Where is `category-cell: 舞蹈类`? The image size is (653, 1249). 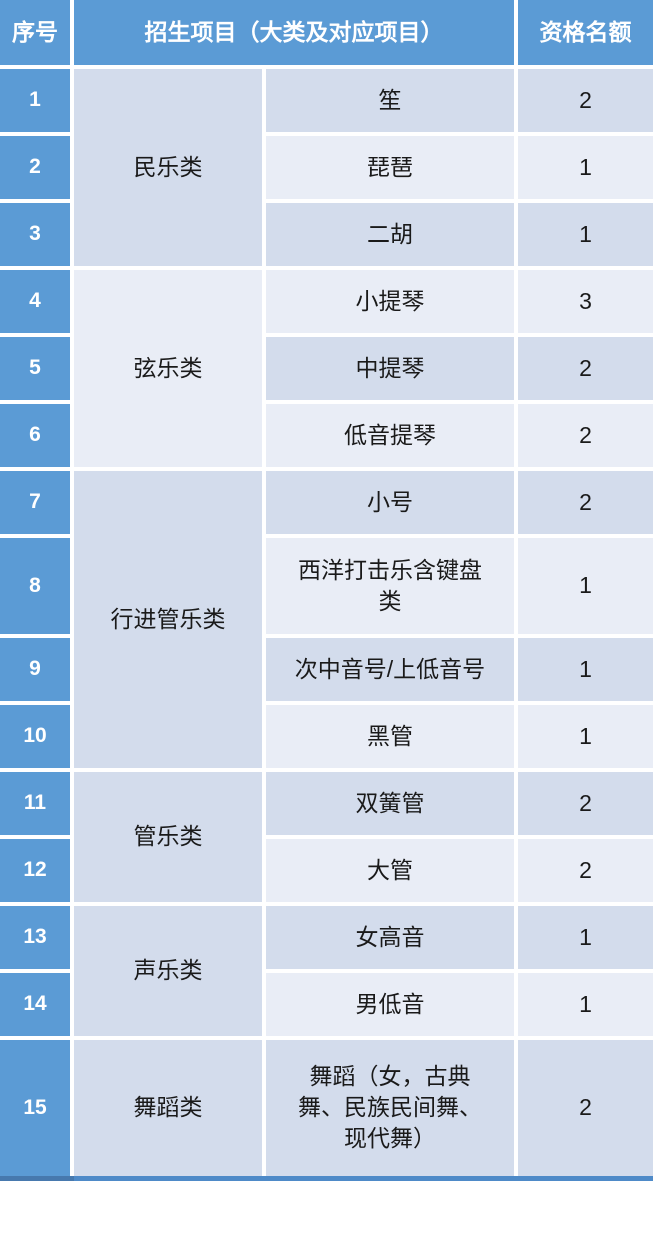 category-cell: 舞蹈类 is located at coordinates (168, 1108).